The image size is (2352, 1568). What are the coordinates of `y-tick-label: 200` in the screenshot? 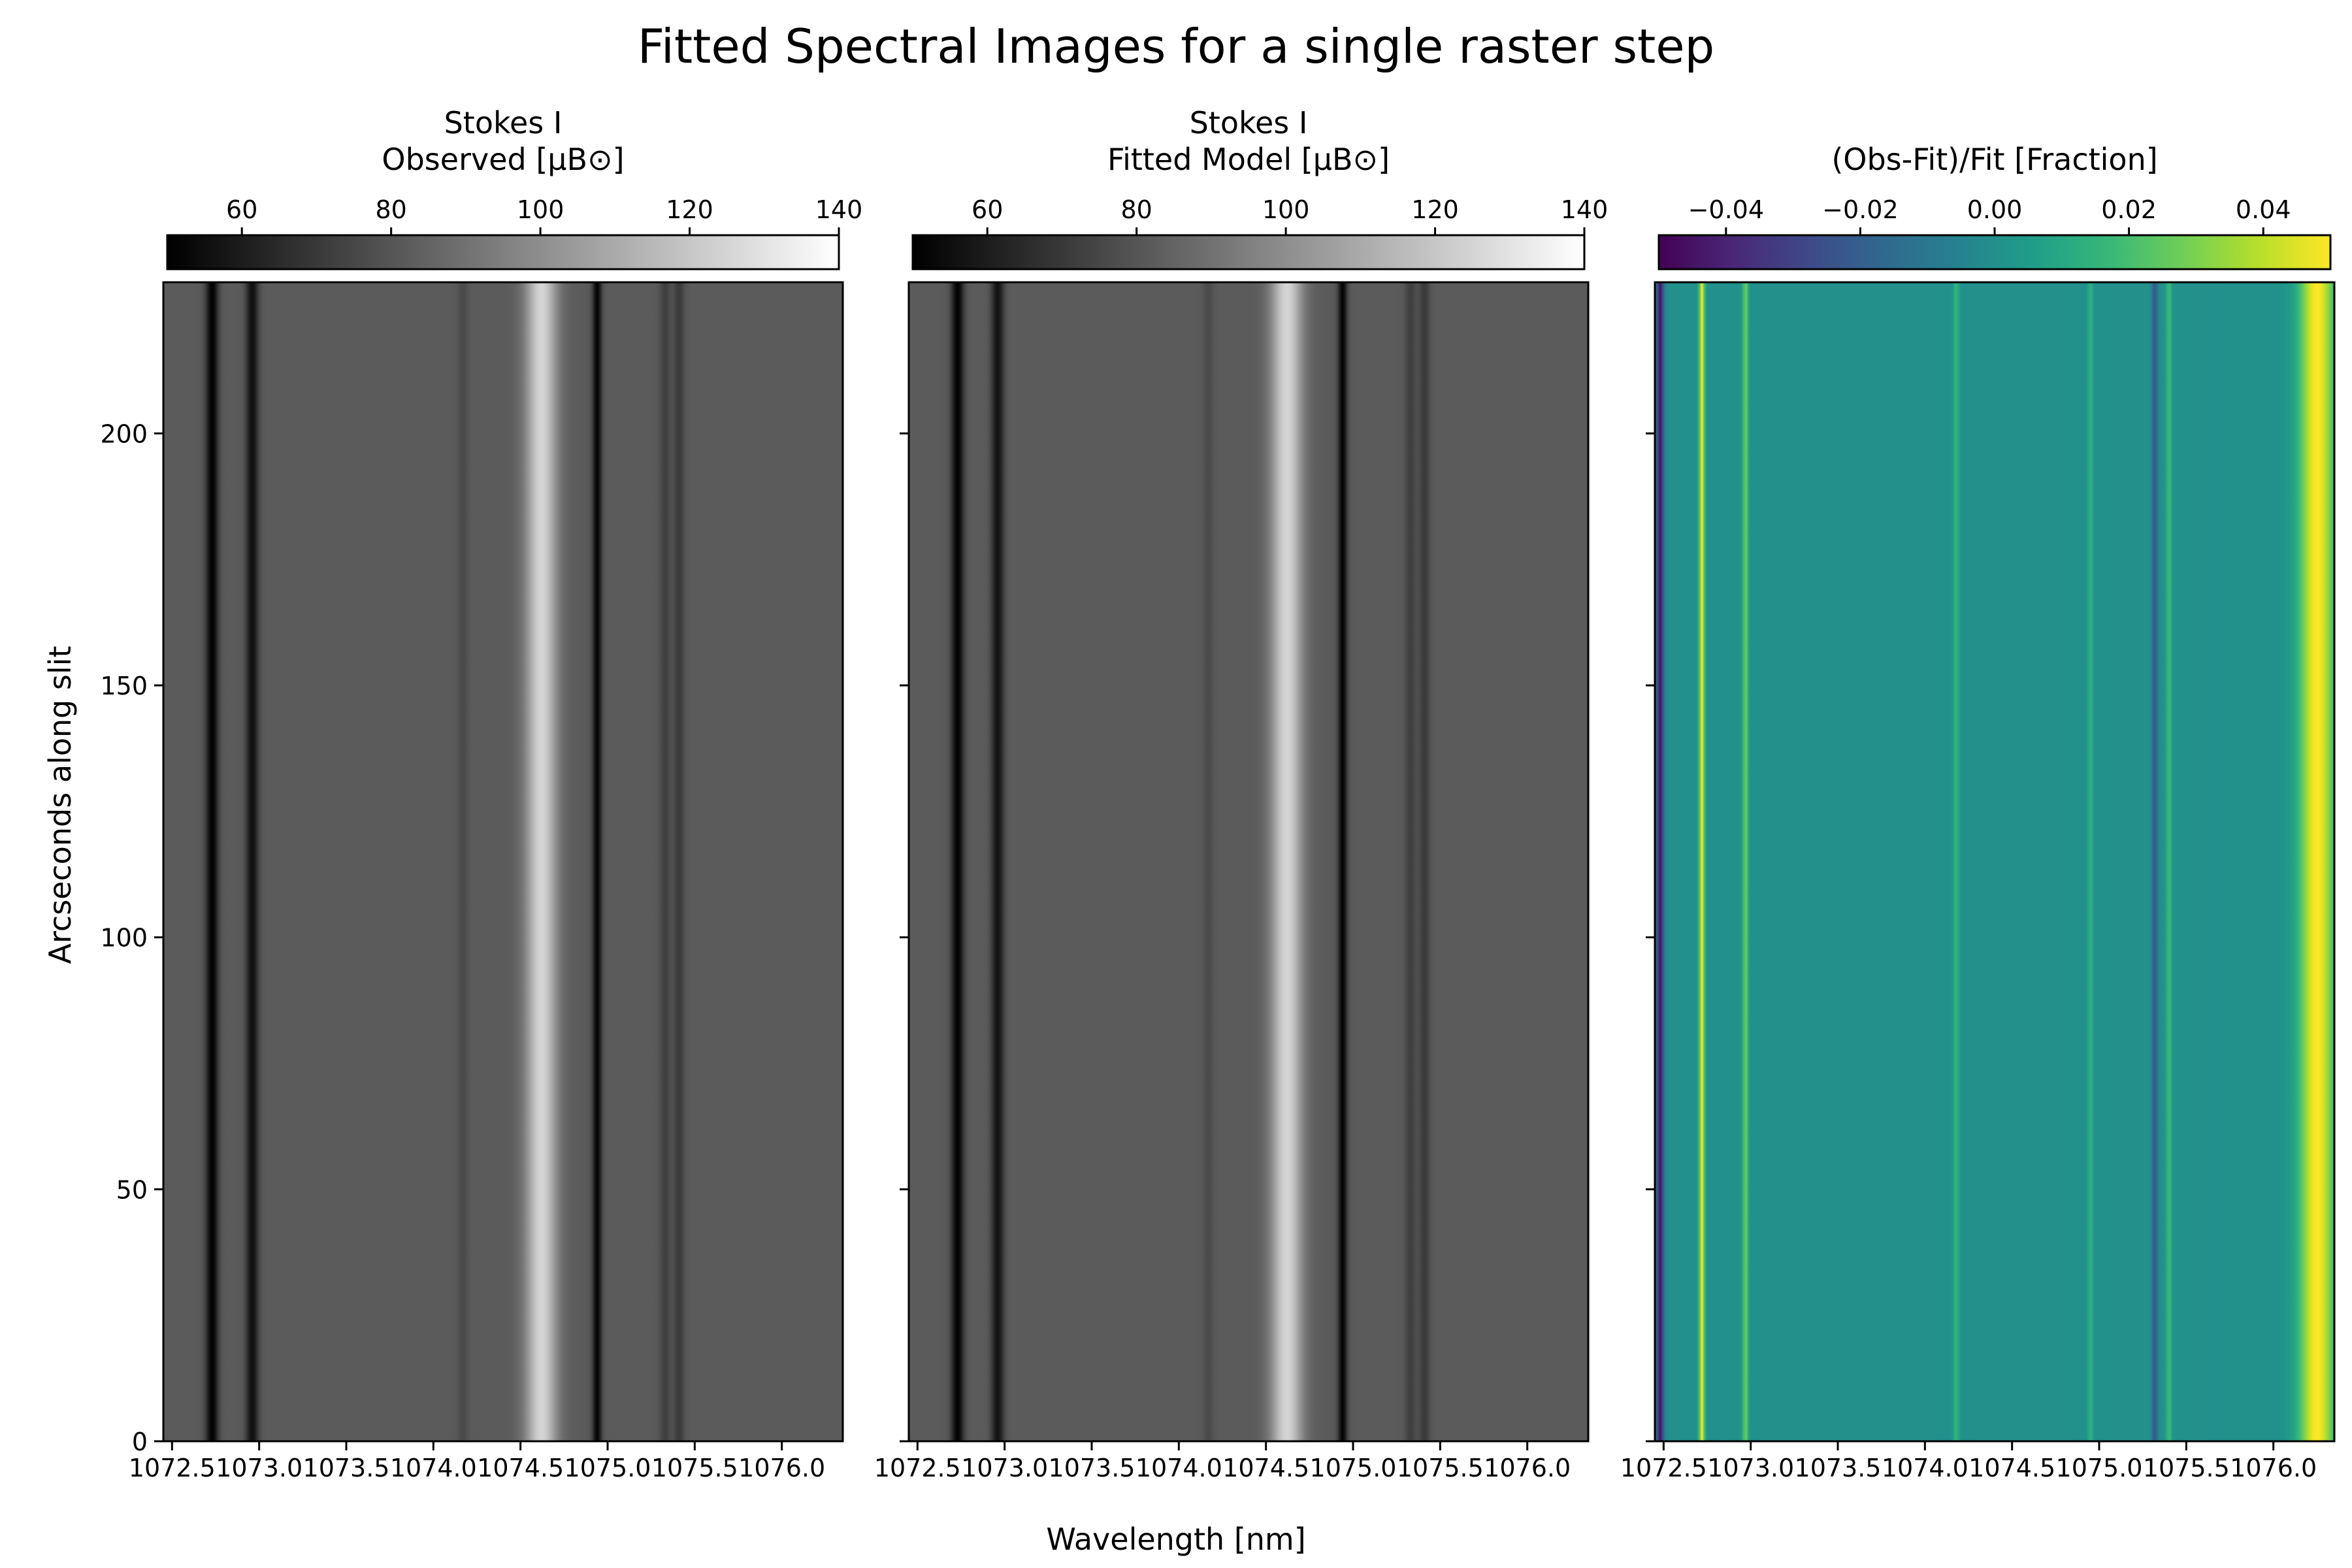 It's located at (124, 433).